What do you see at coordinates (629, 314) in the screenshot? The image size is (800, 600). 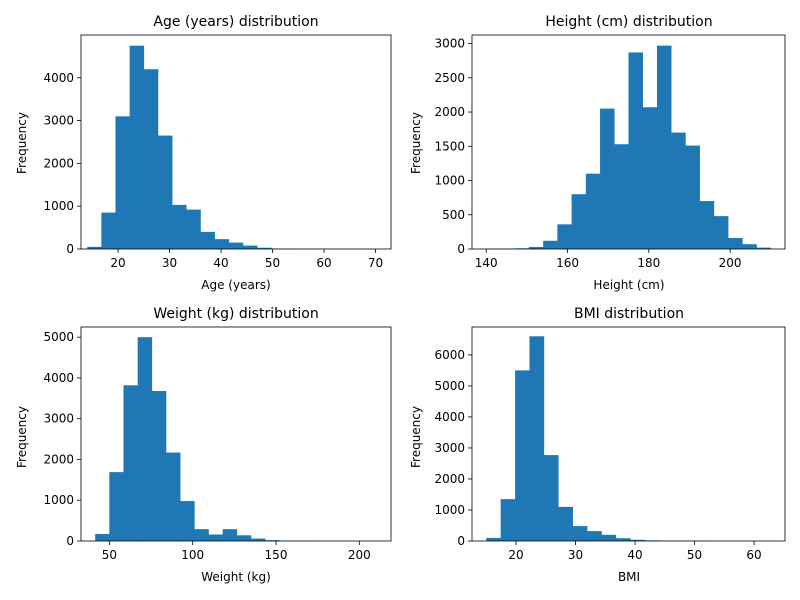 I see `chart-title: BMI distribution` at bounding box center [629, 314].